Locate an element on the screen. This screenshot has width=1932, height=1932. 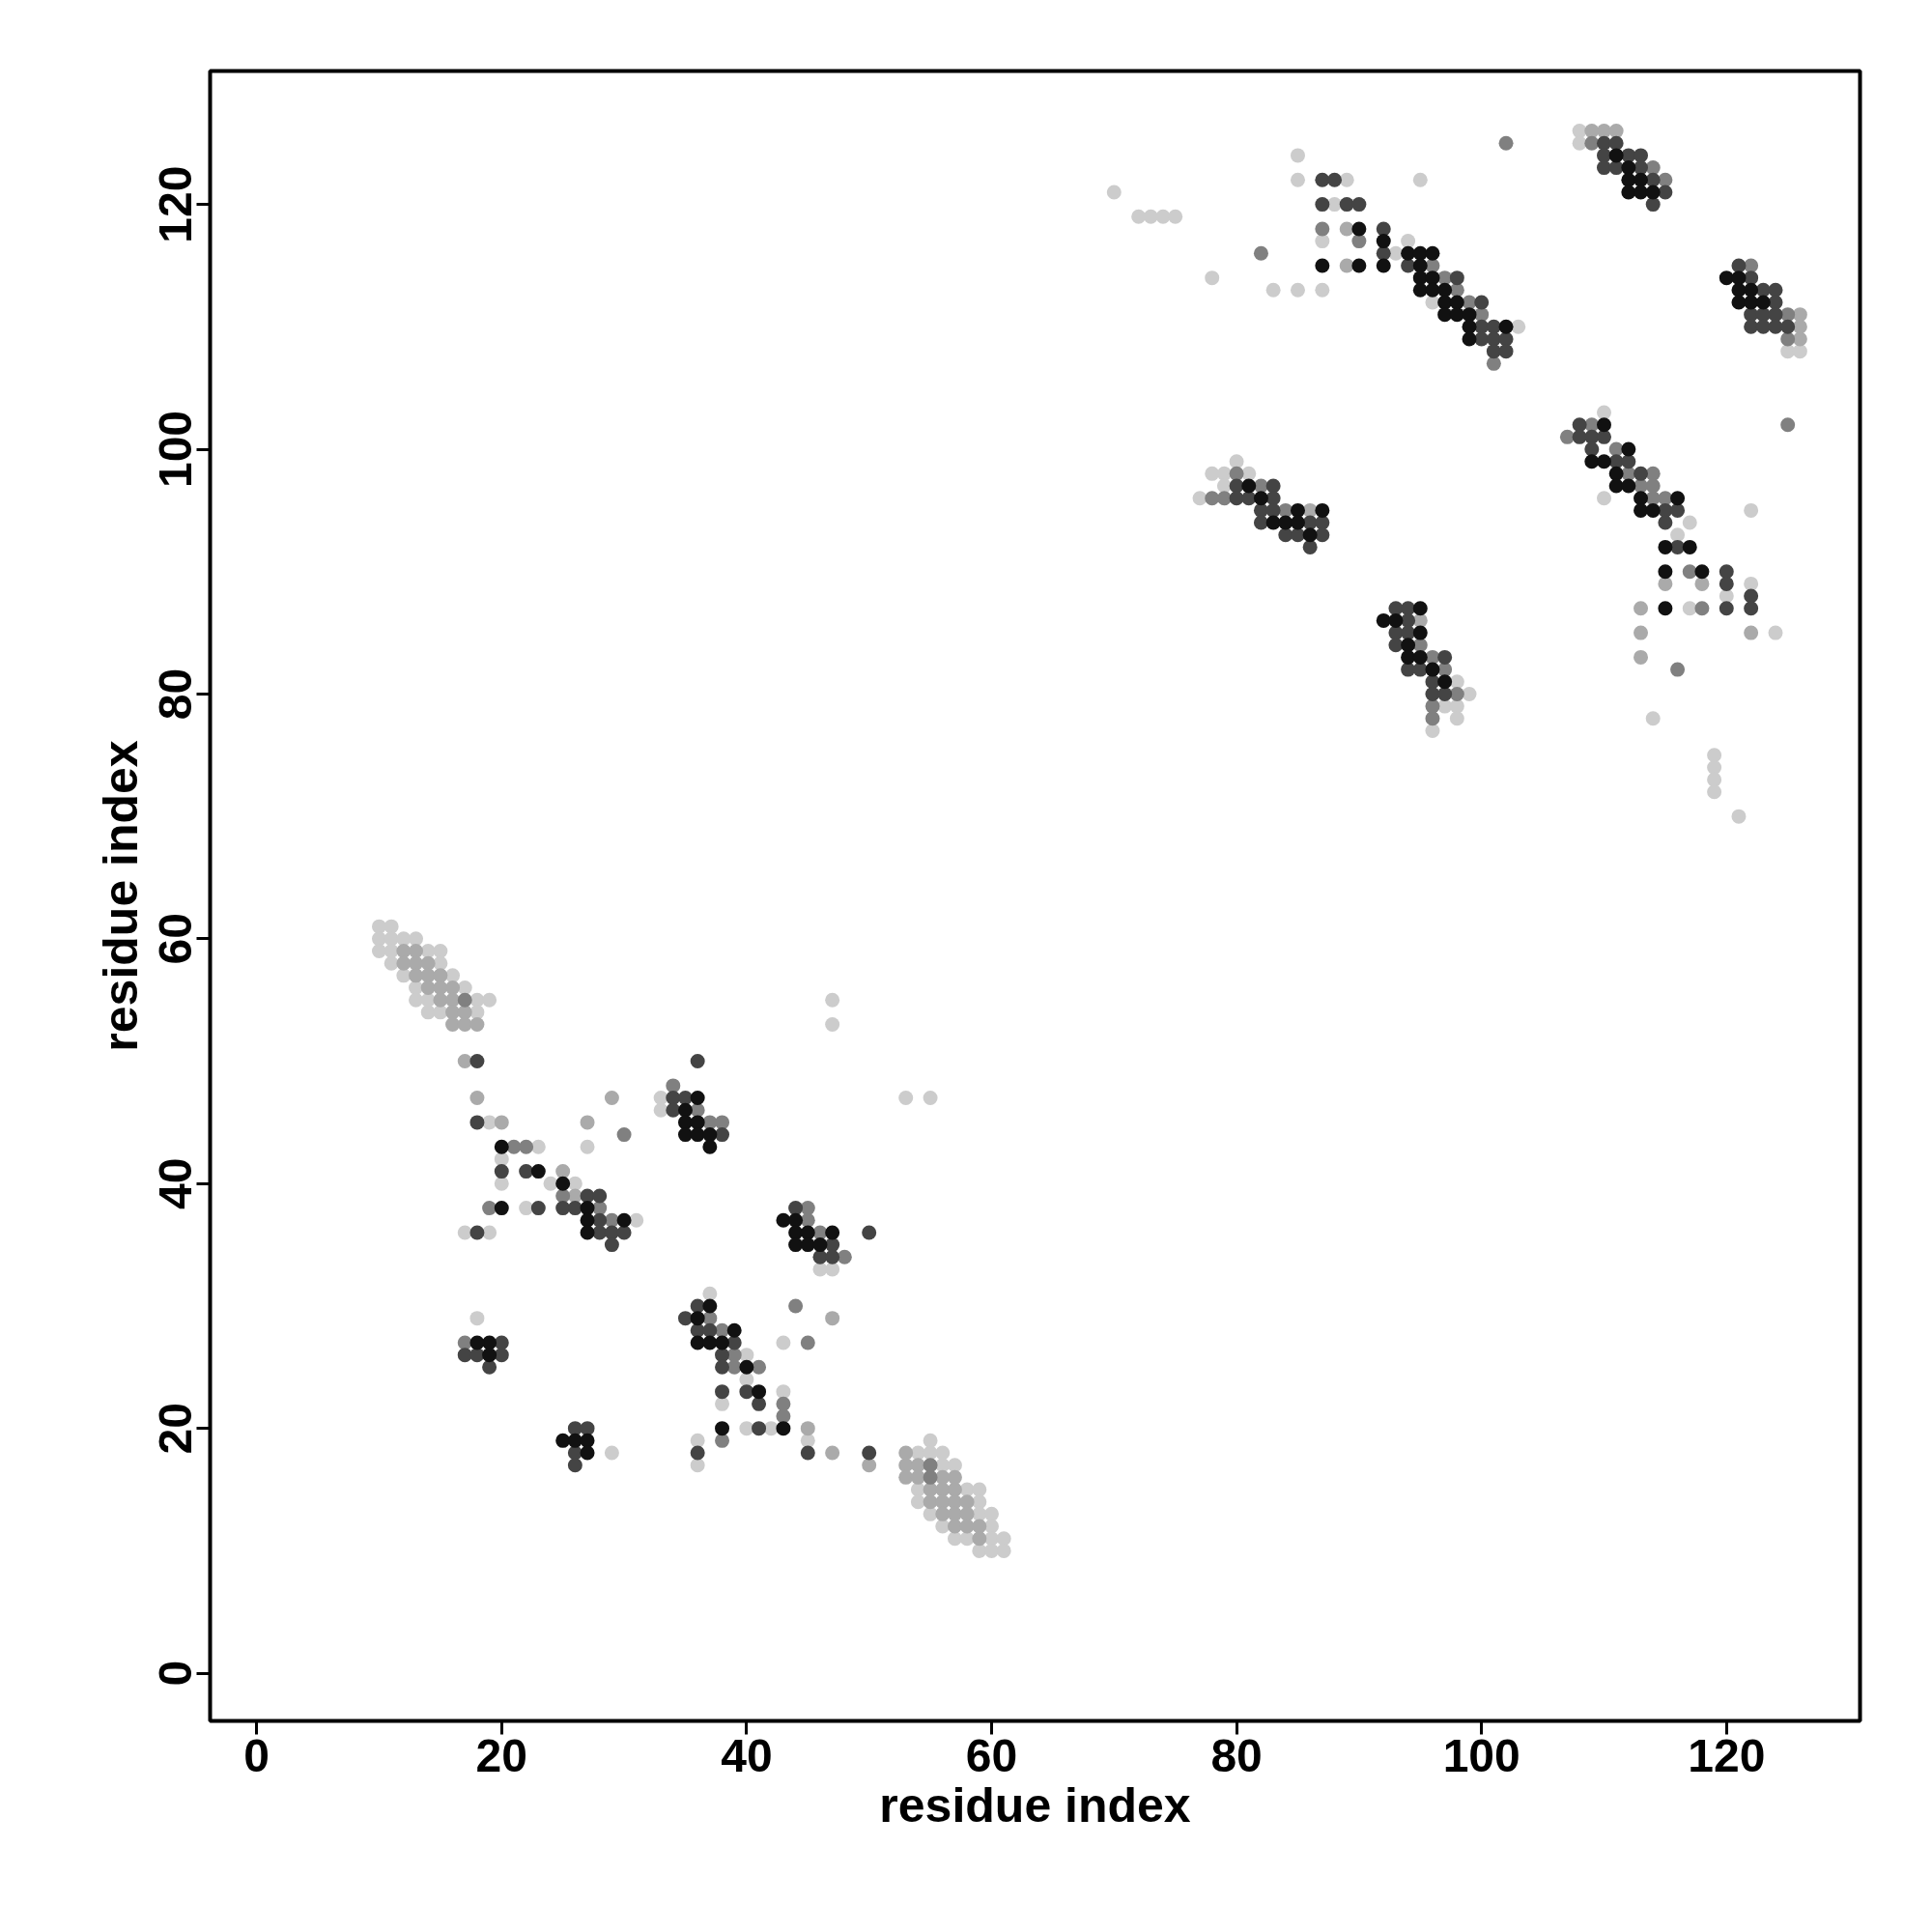
y-tick-label: 60 is located at coordinates (176, 939).